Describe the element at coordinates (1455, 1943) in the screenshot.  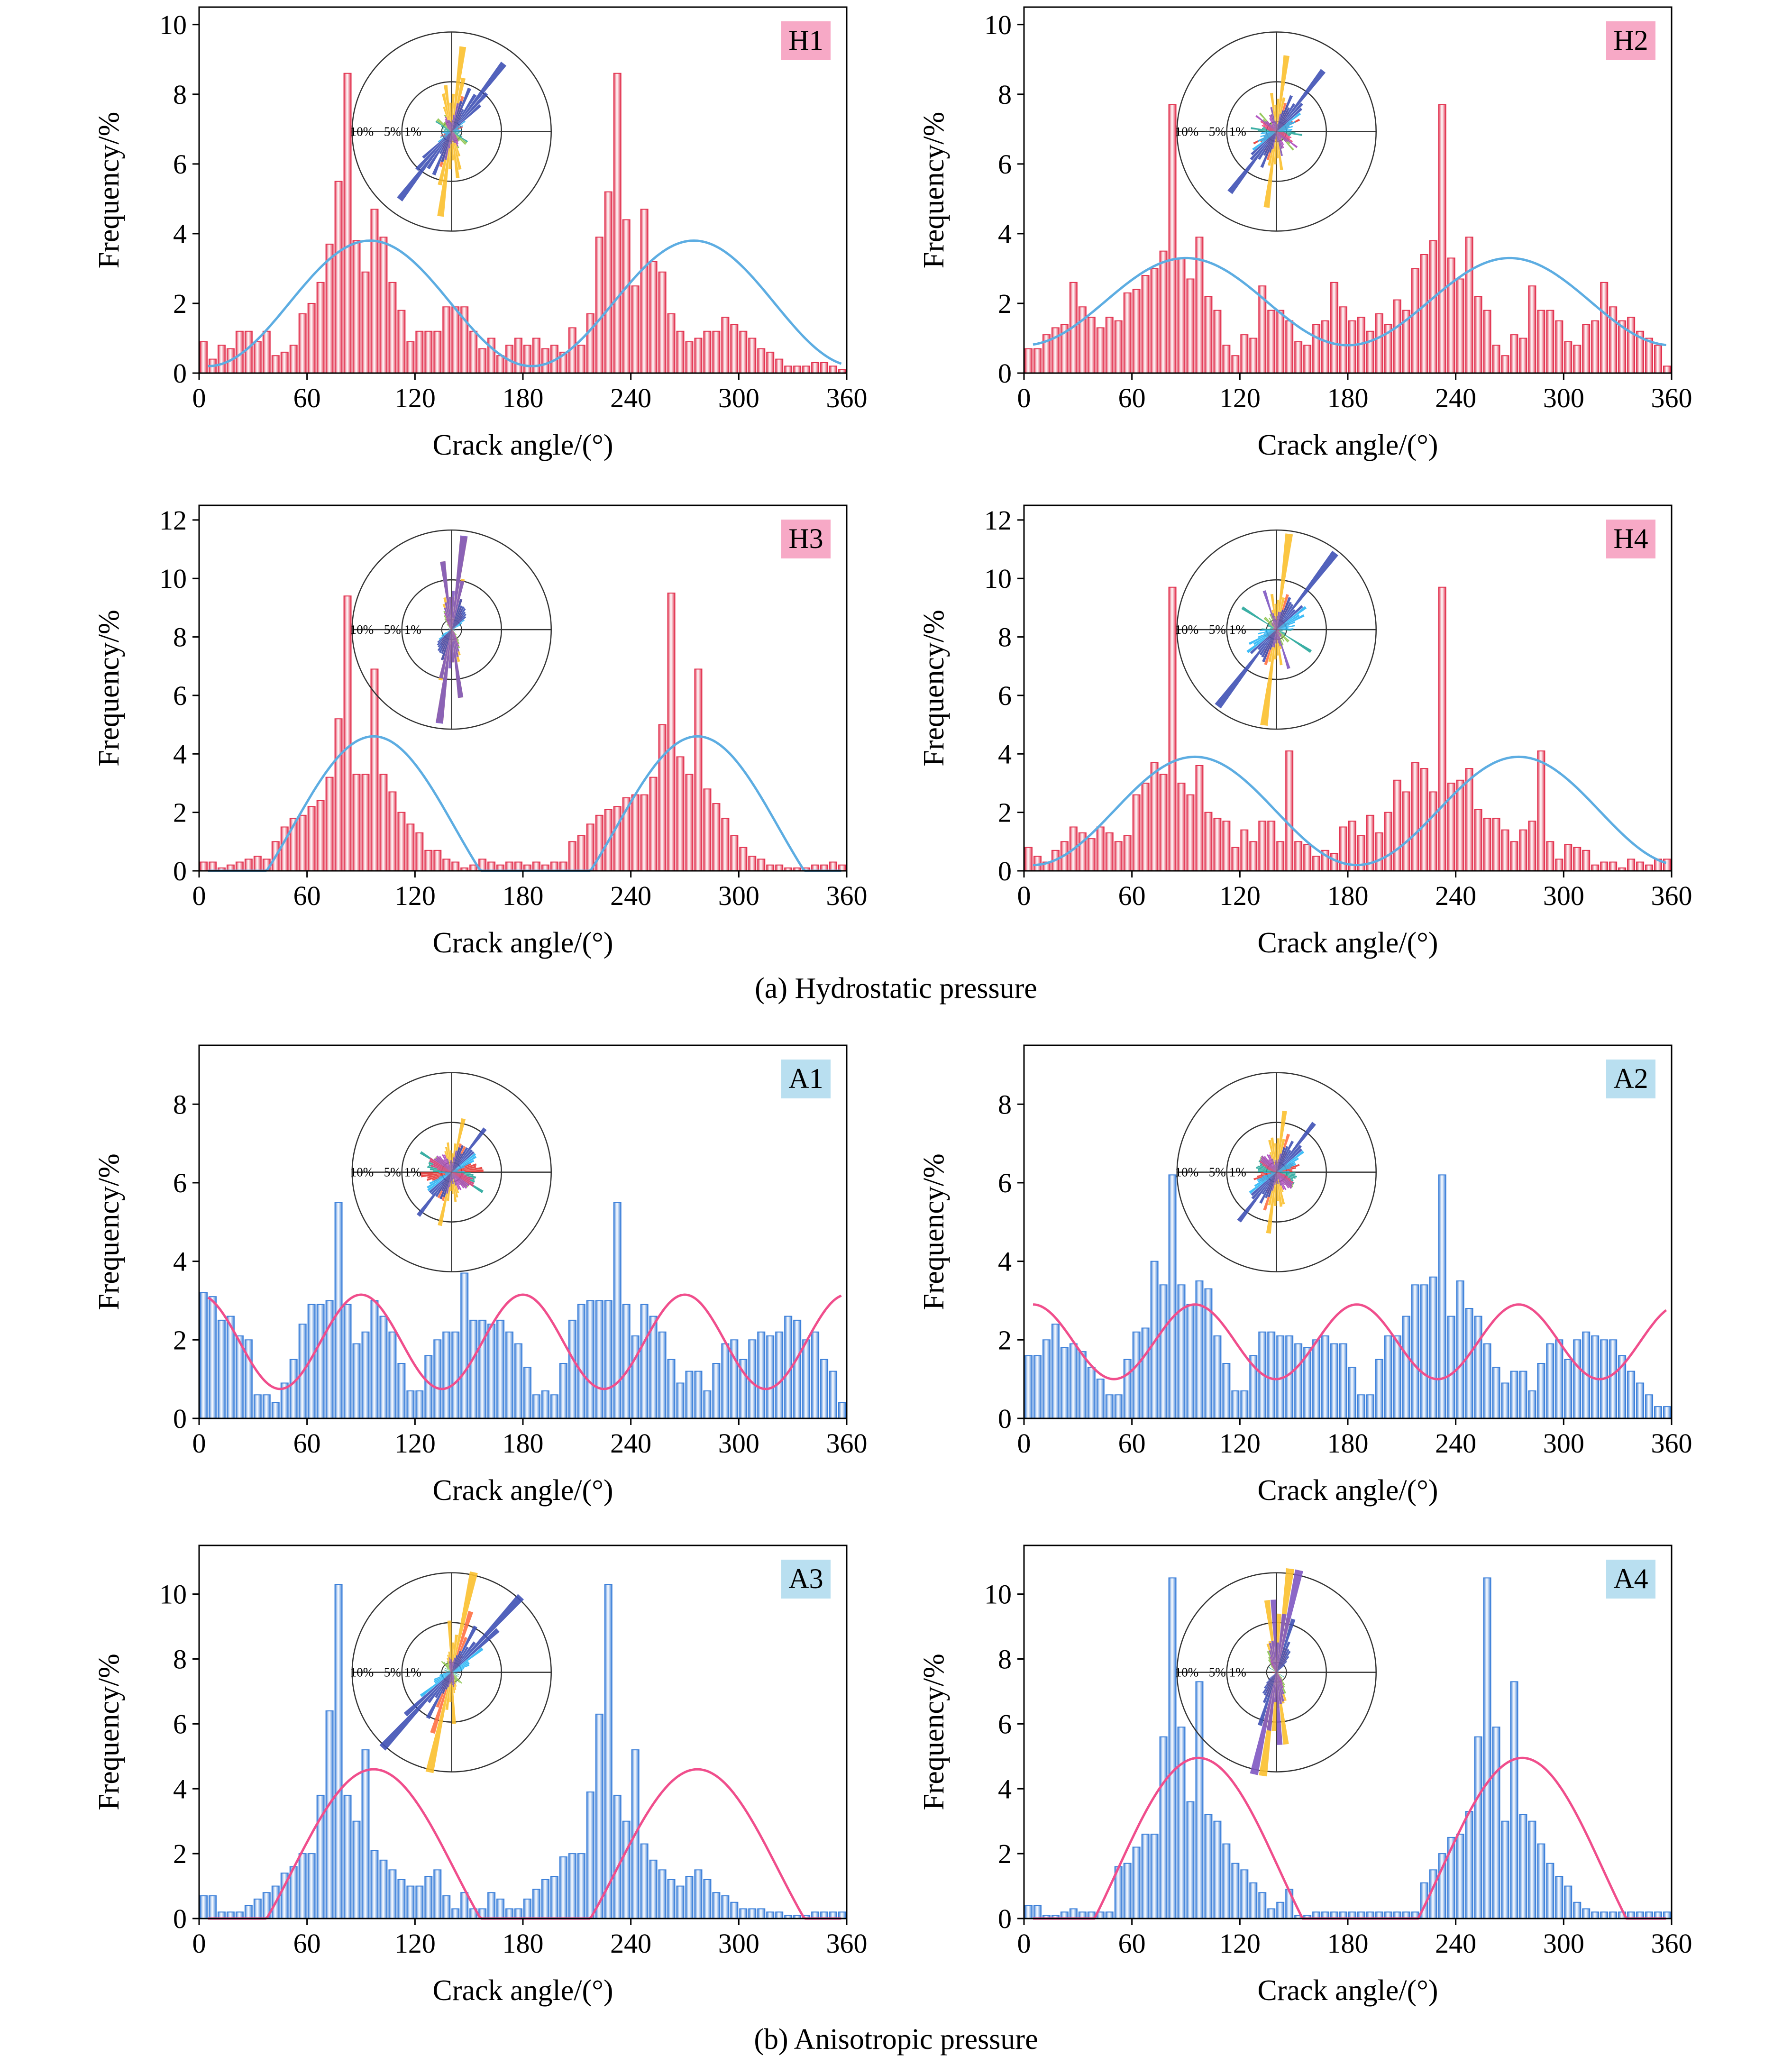
I see `x-tick-label: 240` at that location.